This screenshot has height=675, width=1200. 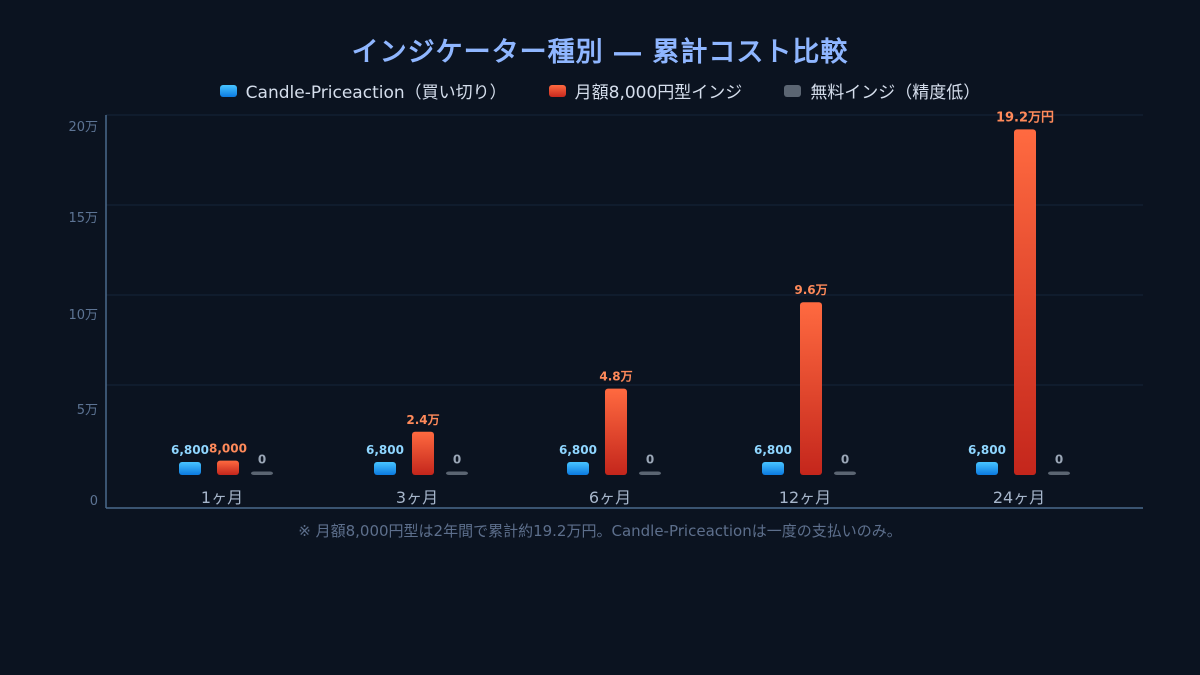 I want to click on chart-title: インジケーター種別 ― 累計コスト比較, so click(x=600, y=52).